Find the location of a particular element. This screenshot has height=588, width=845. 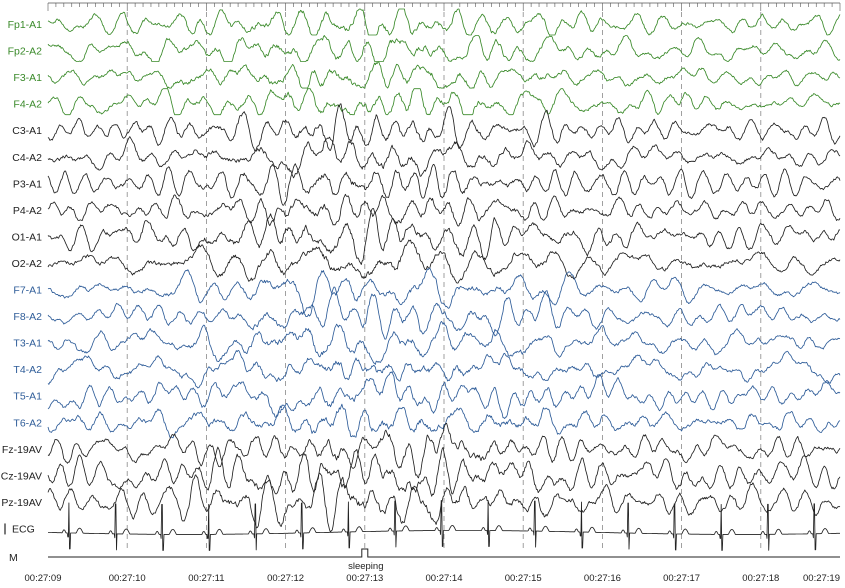

trace-o2-a2 is located at coordinates (444, 261).